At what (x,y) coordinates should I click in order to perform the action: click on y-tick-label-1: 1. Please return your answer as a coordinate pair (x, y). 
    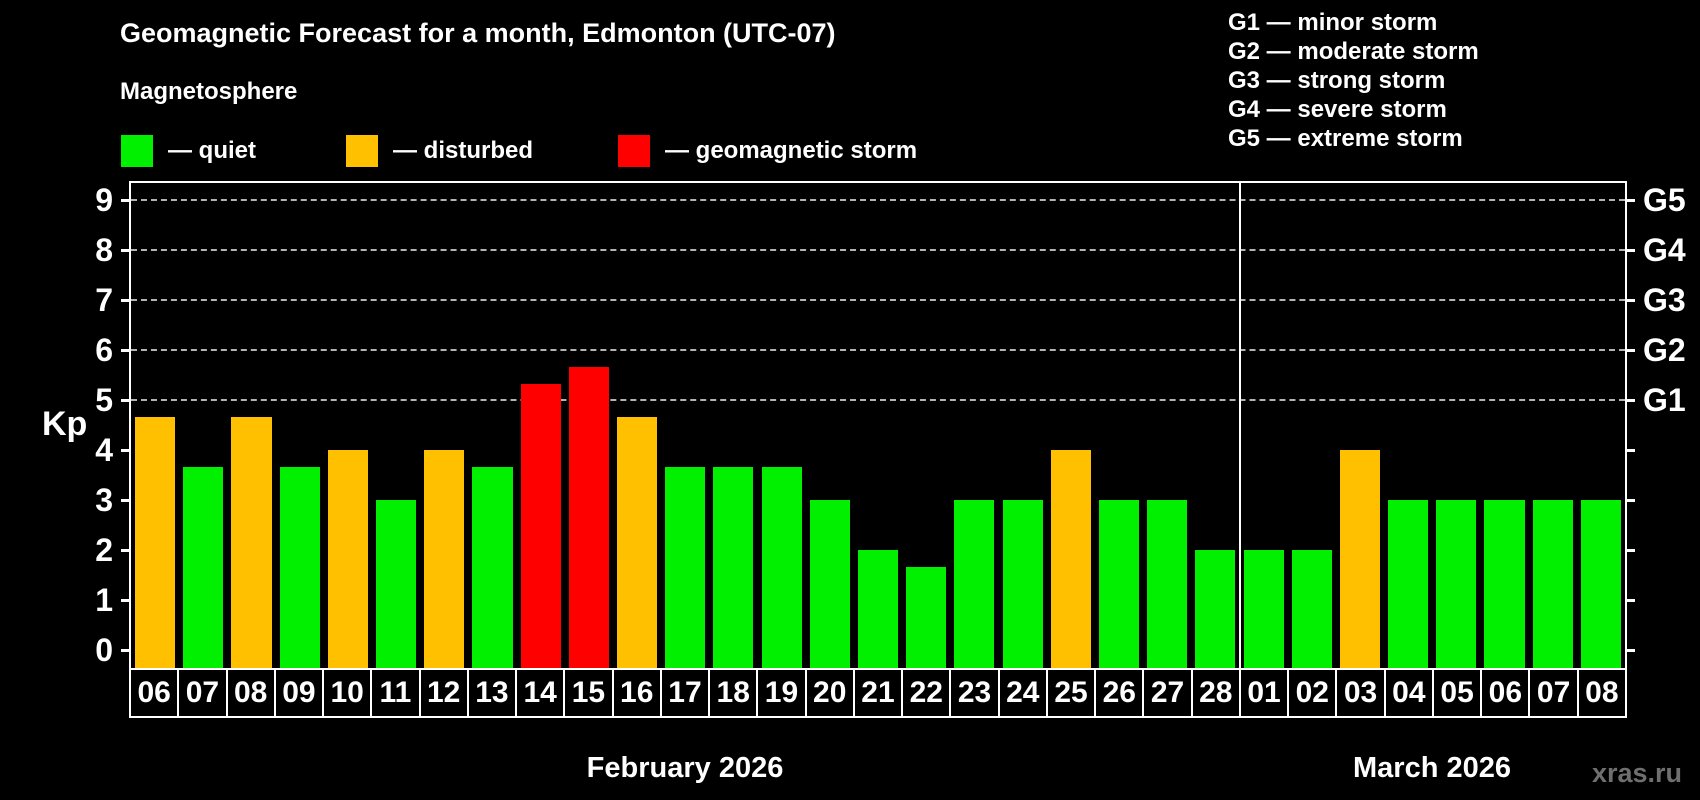
    Looking at the image, I should click on (104, 600).